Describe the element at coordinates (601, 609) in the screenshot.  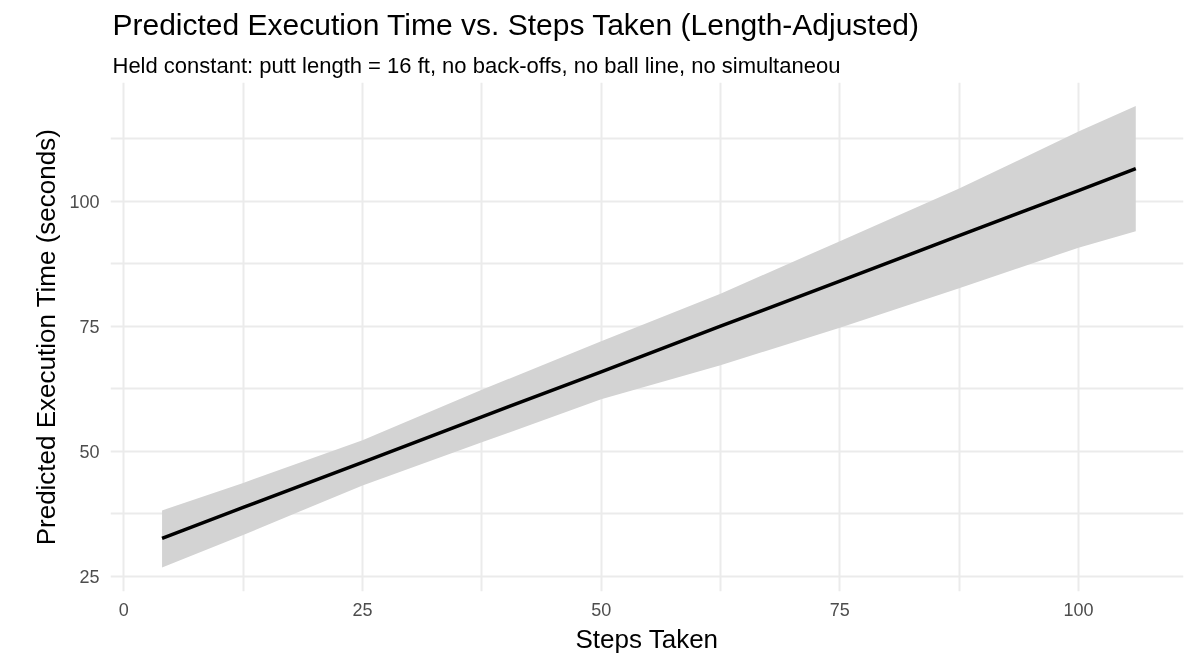
I see `x-tick-label: 50` at that location.